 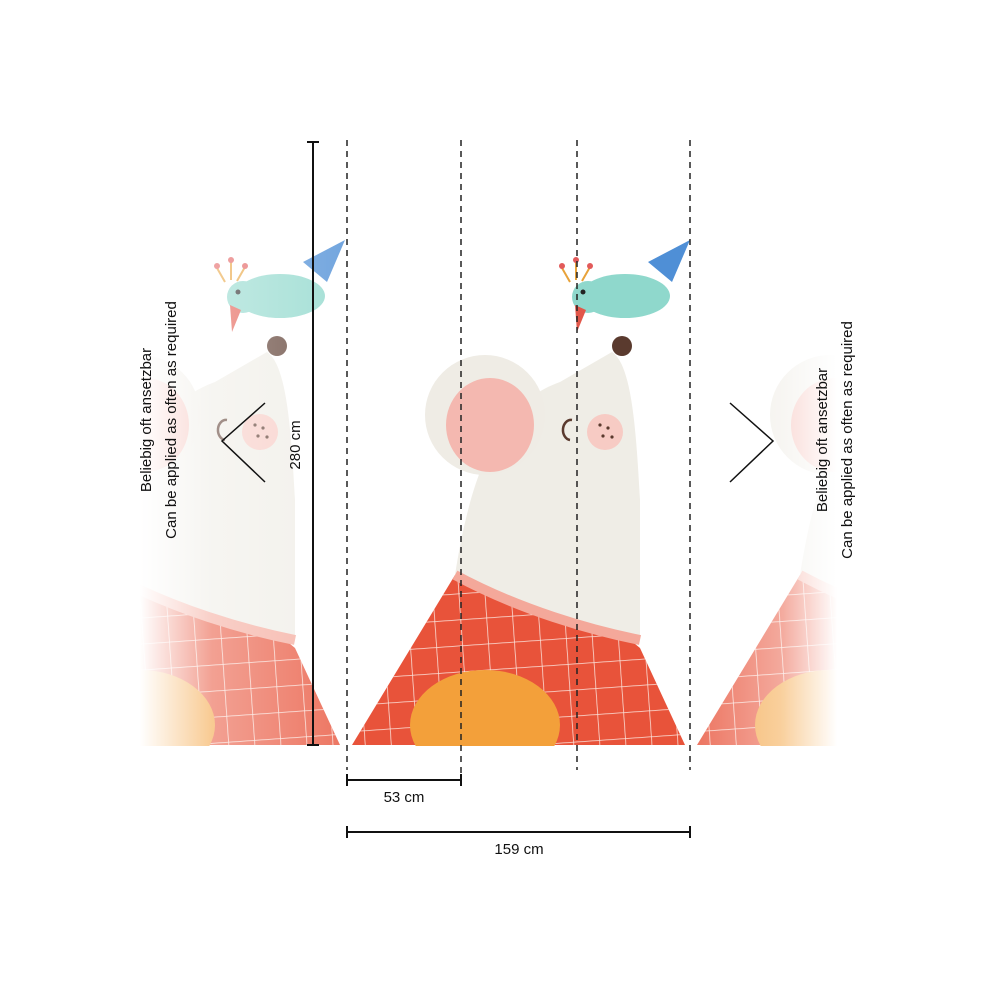 I want to click on total-width-label: 159 cm, so click(x=518, y=849).